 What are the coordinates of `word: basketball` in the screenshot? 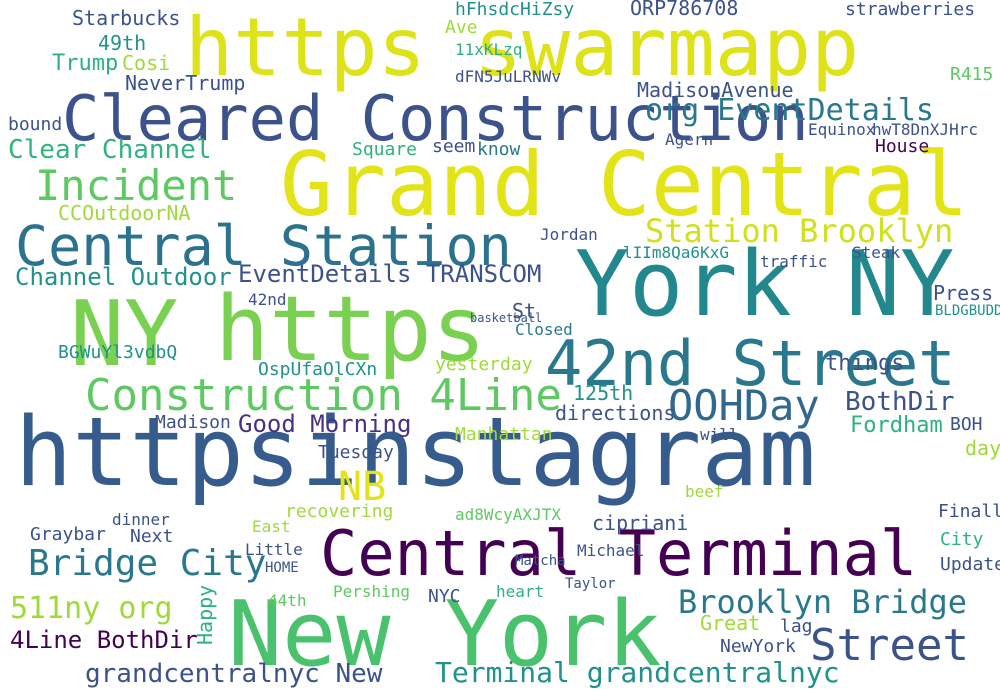 It's located at (506, 318).